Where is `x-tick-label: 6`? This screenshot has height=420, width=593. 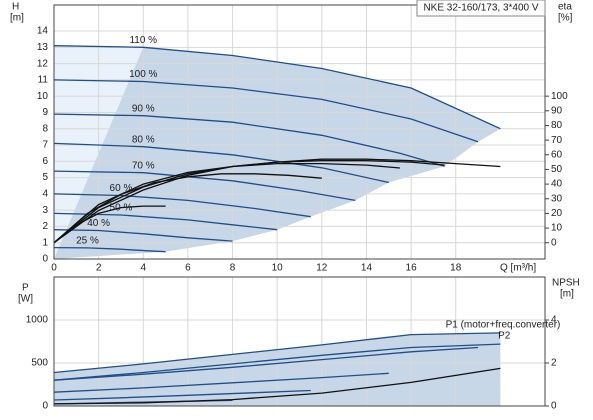
x-tick-label: 6 is located at coordinates (188, 268).